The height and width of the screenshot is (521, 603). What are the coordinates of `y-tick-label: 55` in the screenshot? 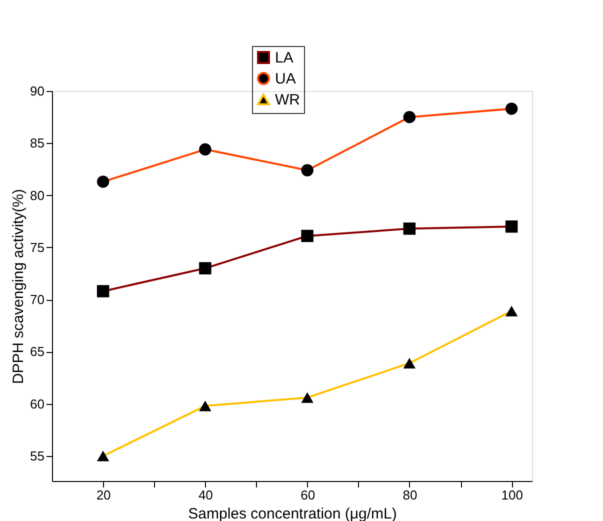 It's located at (37, 456).